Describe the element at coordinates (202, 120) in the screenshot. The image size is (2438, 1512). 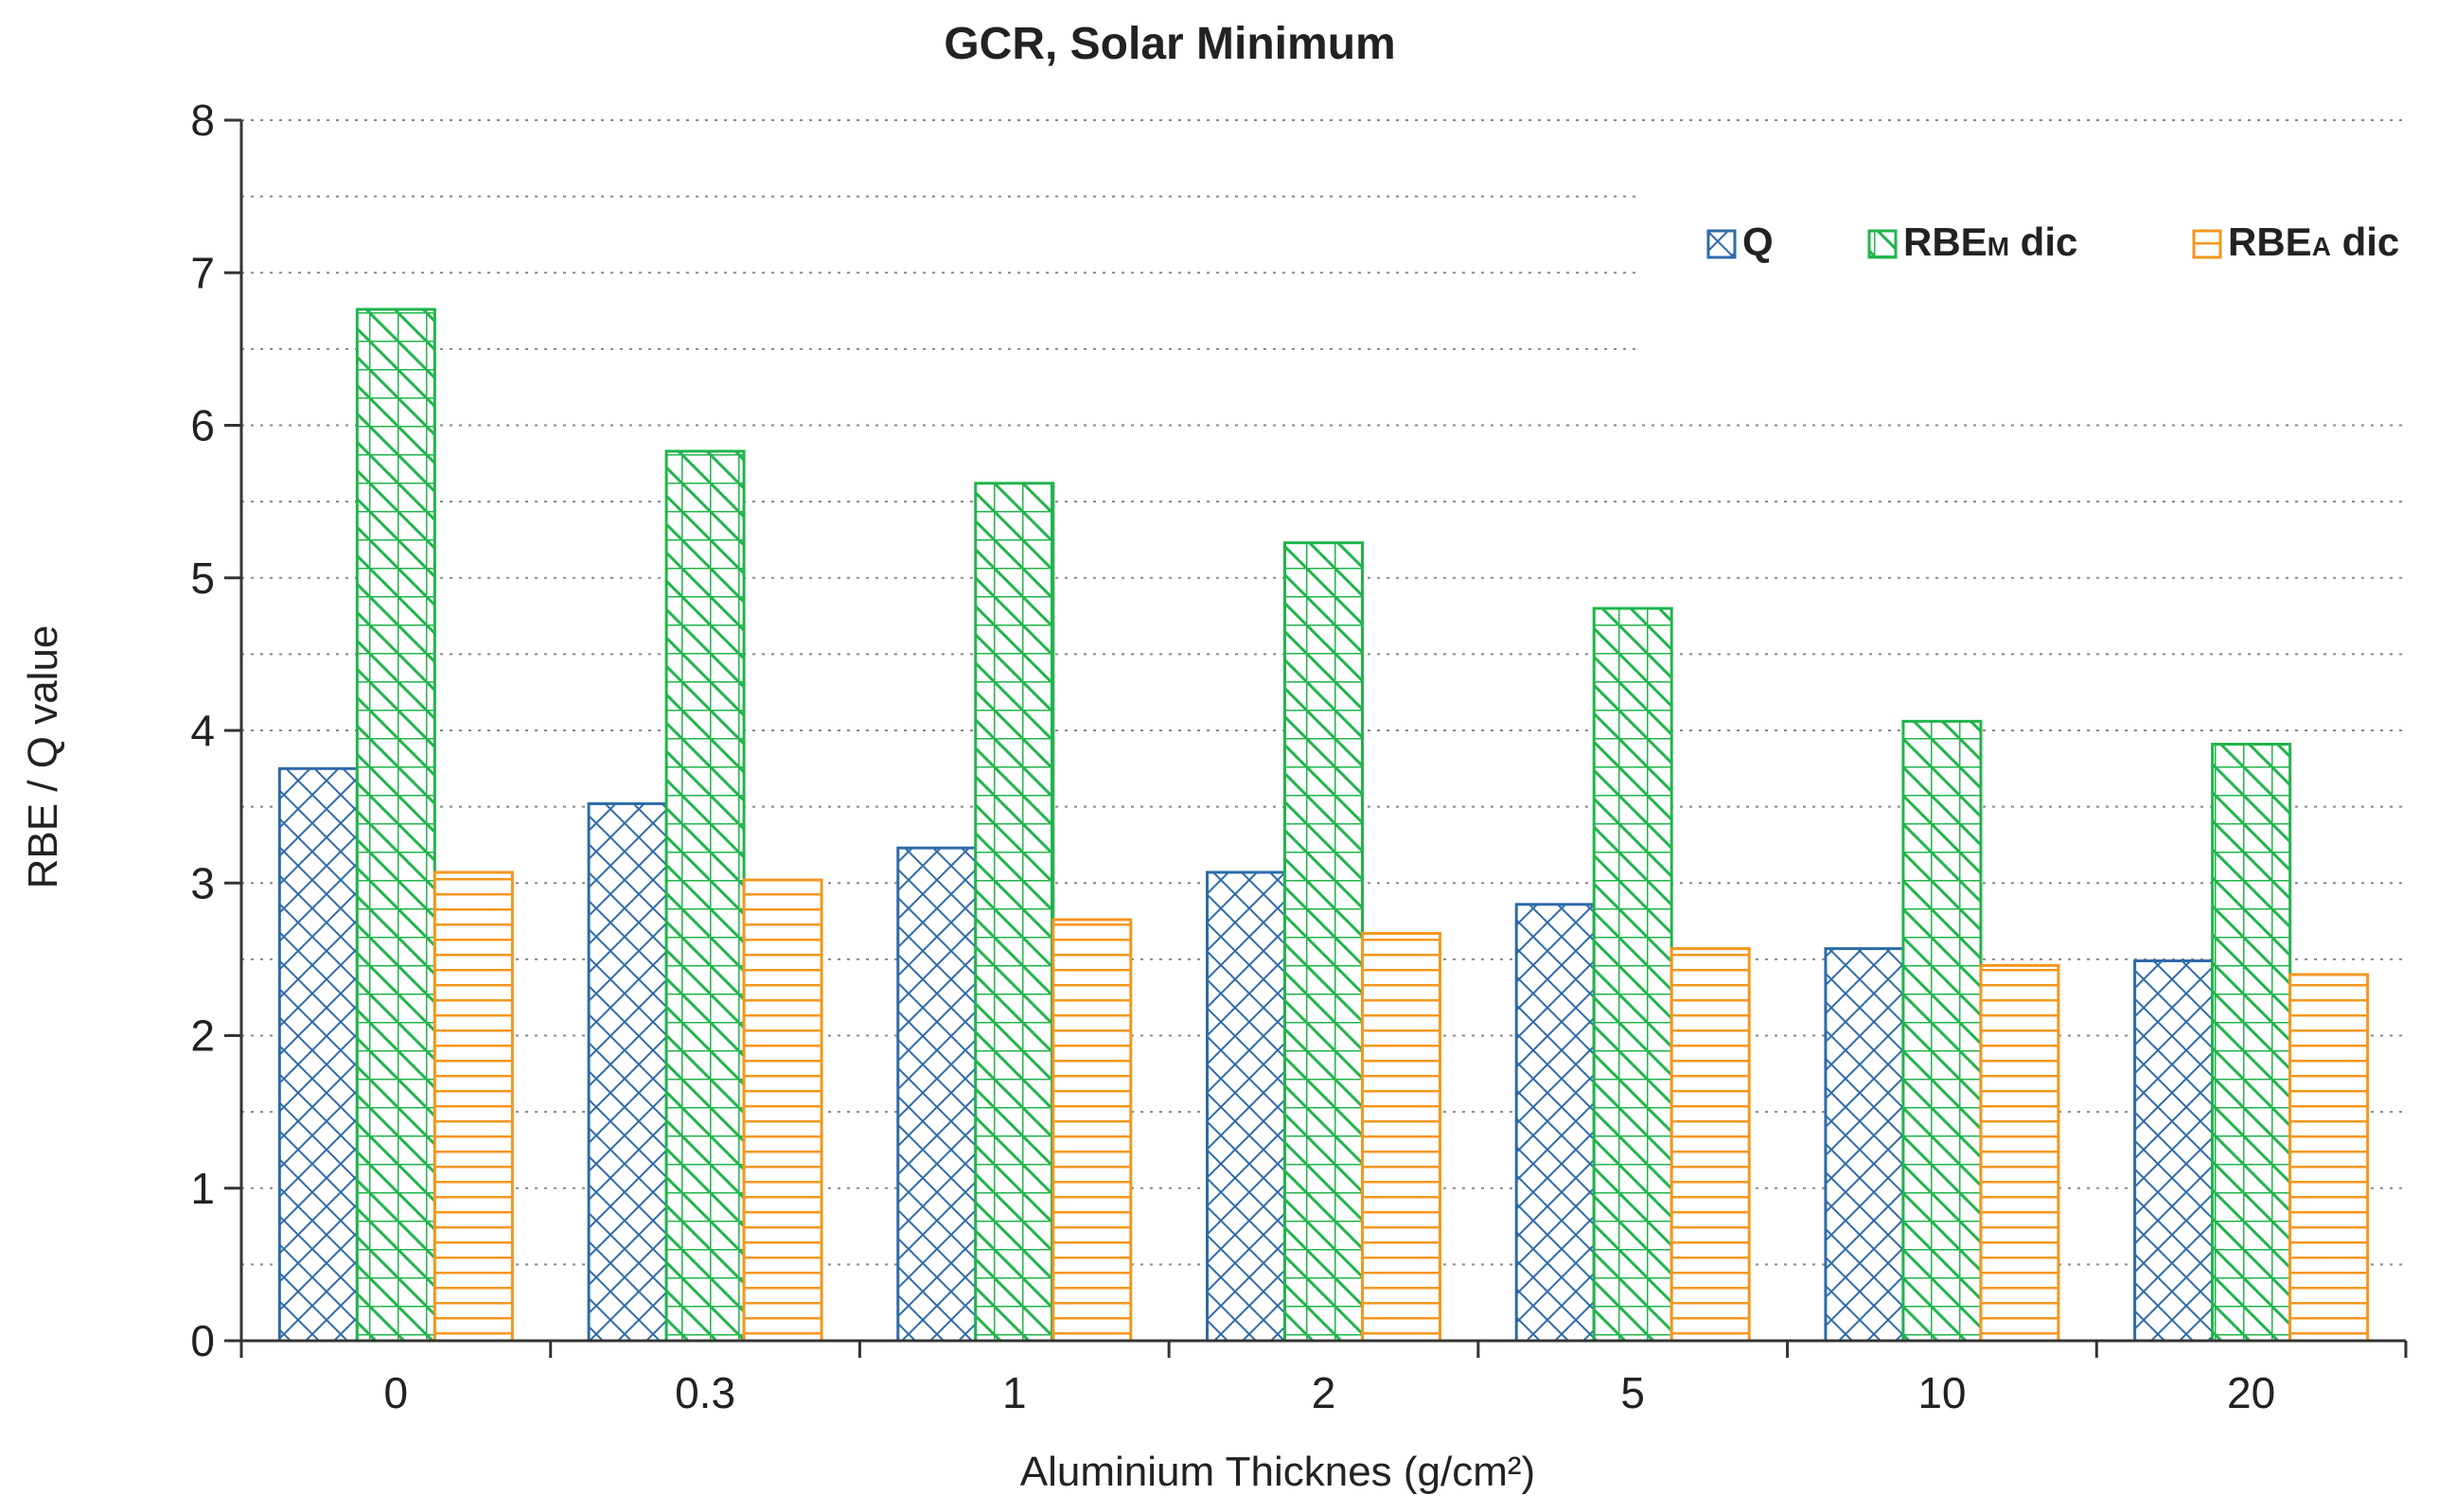
I see `y-tick-label: 8` at that location.